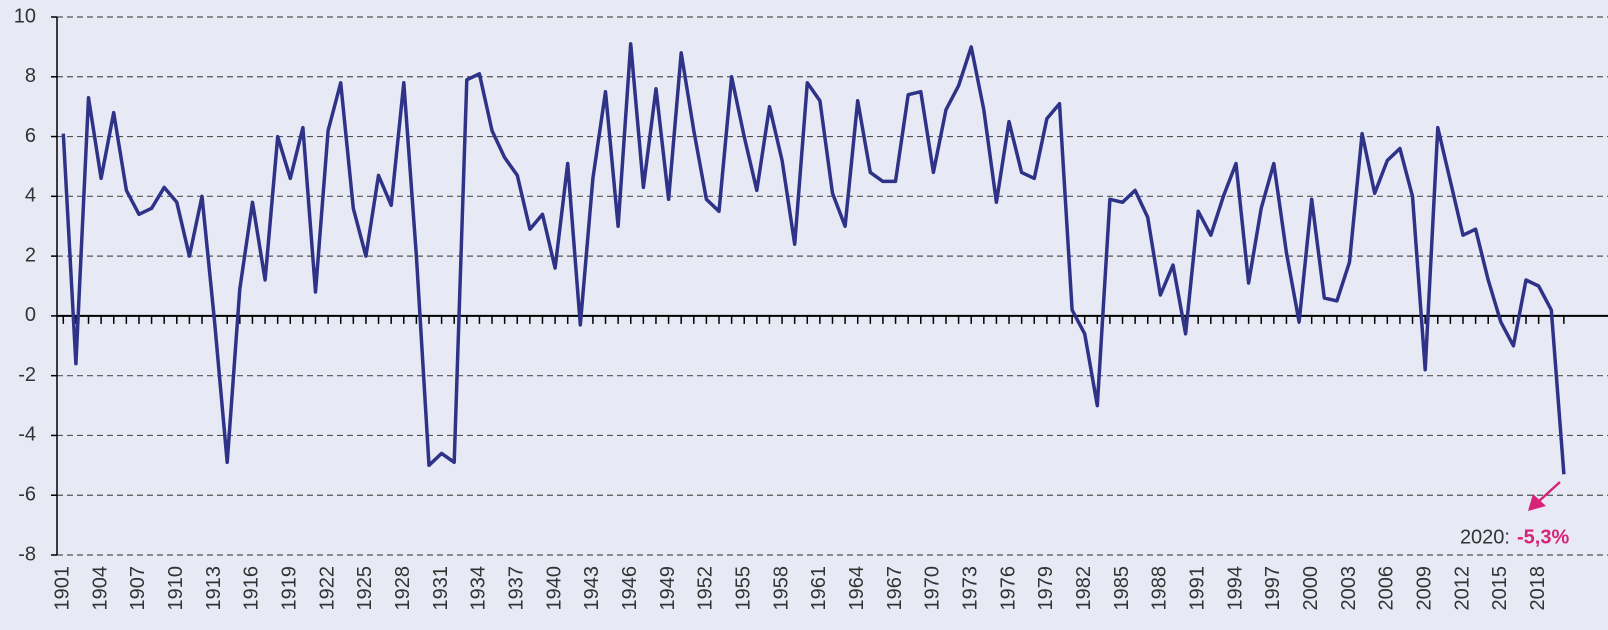 This screenshot has height=630, width=1608. What do you see at coordinates (30, 315) in the screenshot?
I see `y-tick-label: 0` at bounding box center [30, 315].